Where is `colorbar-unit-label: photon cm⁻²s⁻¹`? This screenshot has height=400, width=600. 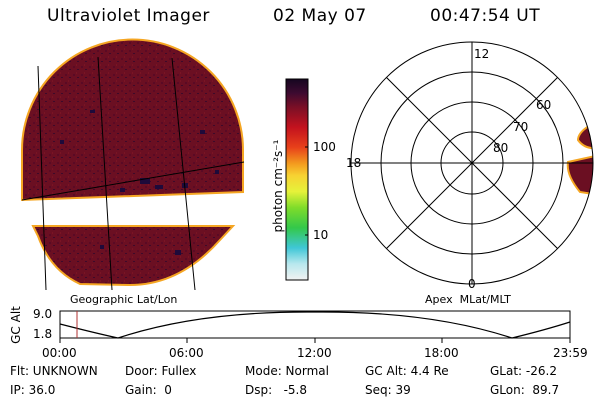 colorbar-unit-label: photon cm⁻²s⁻¹ is located at coordinates (278, 186).